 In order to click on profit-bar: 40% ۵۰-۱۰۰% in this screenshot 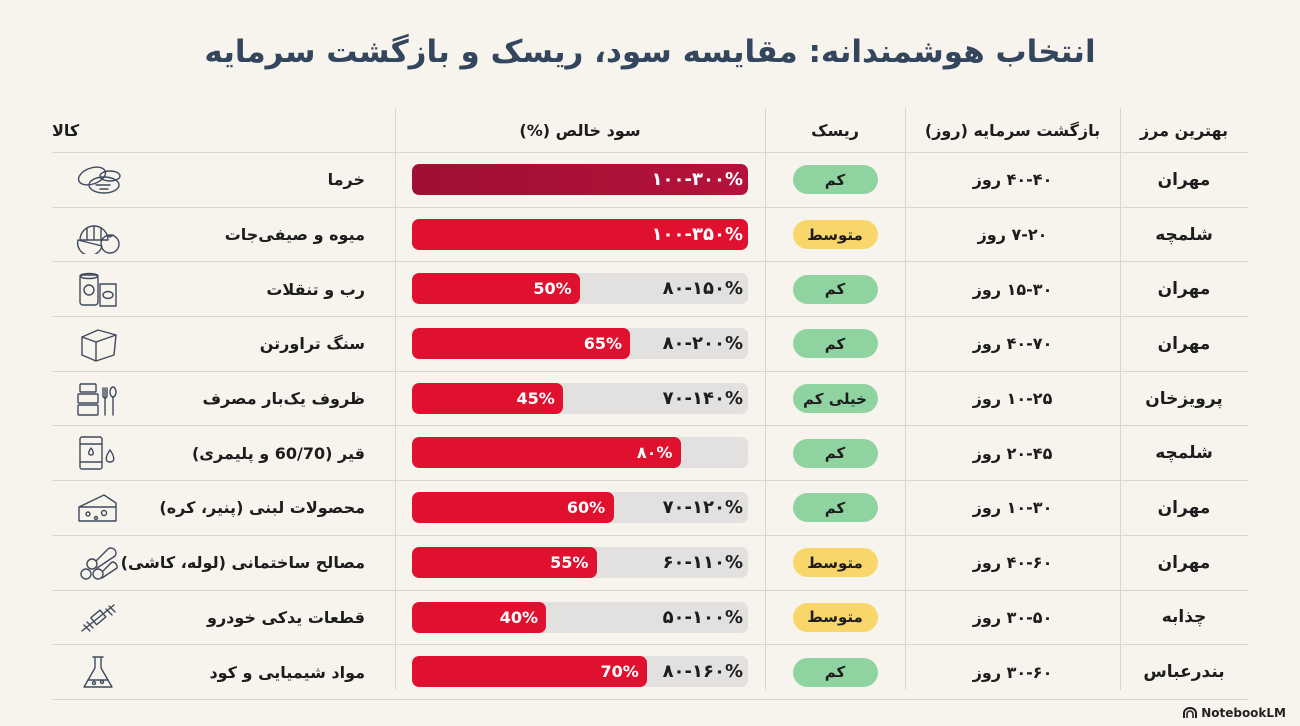, I will do `click(580, 617)`.